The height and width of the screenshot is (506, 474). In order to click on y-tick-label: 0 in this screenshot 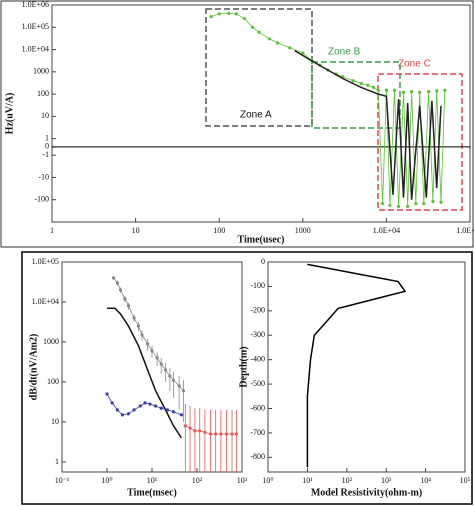, I will do `click(263, 261)`.